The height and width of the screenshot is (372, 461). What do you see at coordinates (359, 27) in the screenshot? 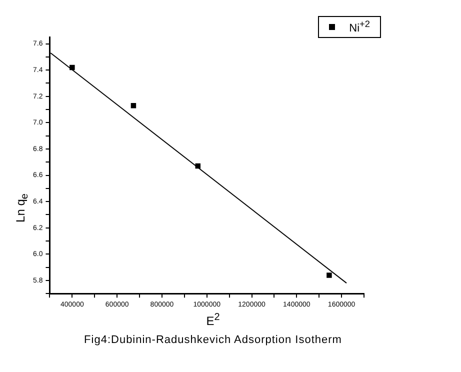
I see `legend-label: Ni$^{+2}$` at bounding box center [359, 27].